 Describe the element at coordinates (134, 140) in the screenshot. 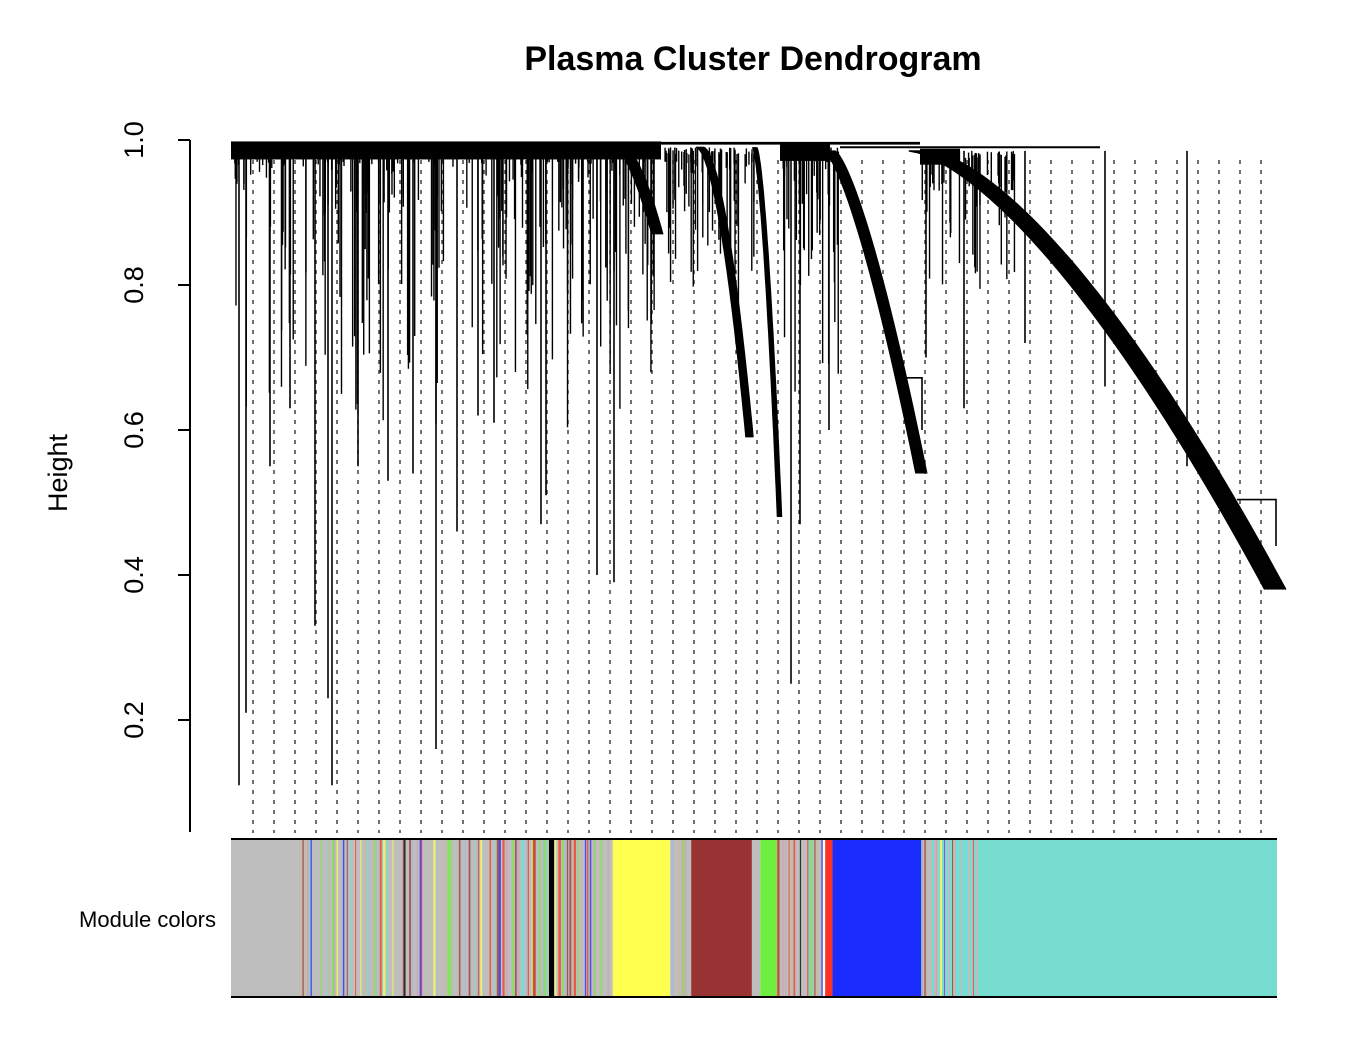

I see `y-tick-label: 1.0` at that location.